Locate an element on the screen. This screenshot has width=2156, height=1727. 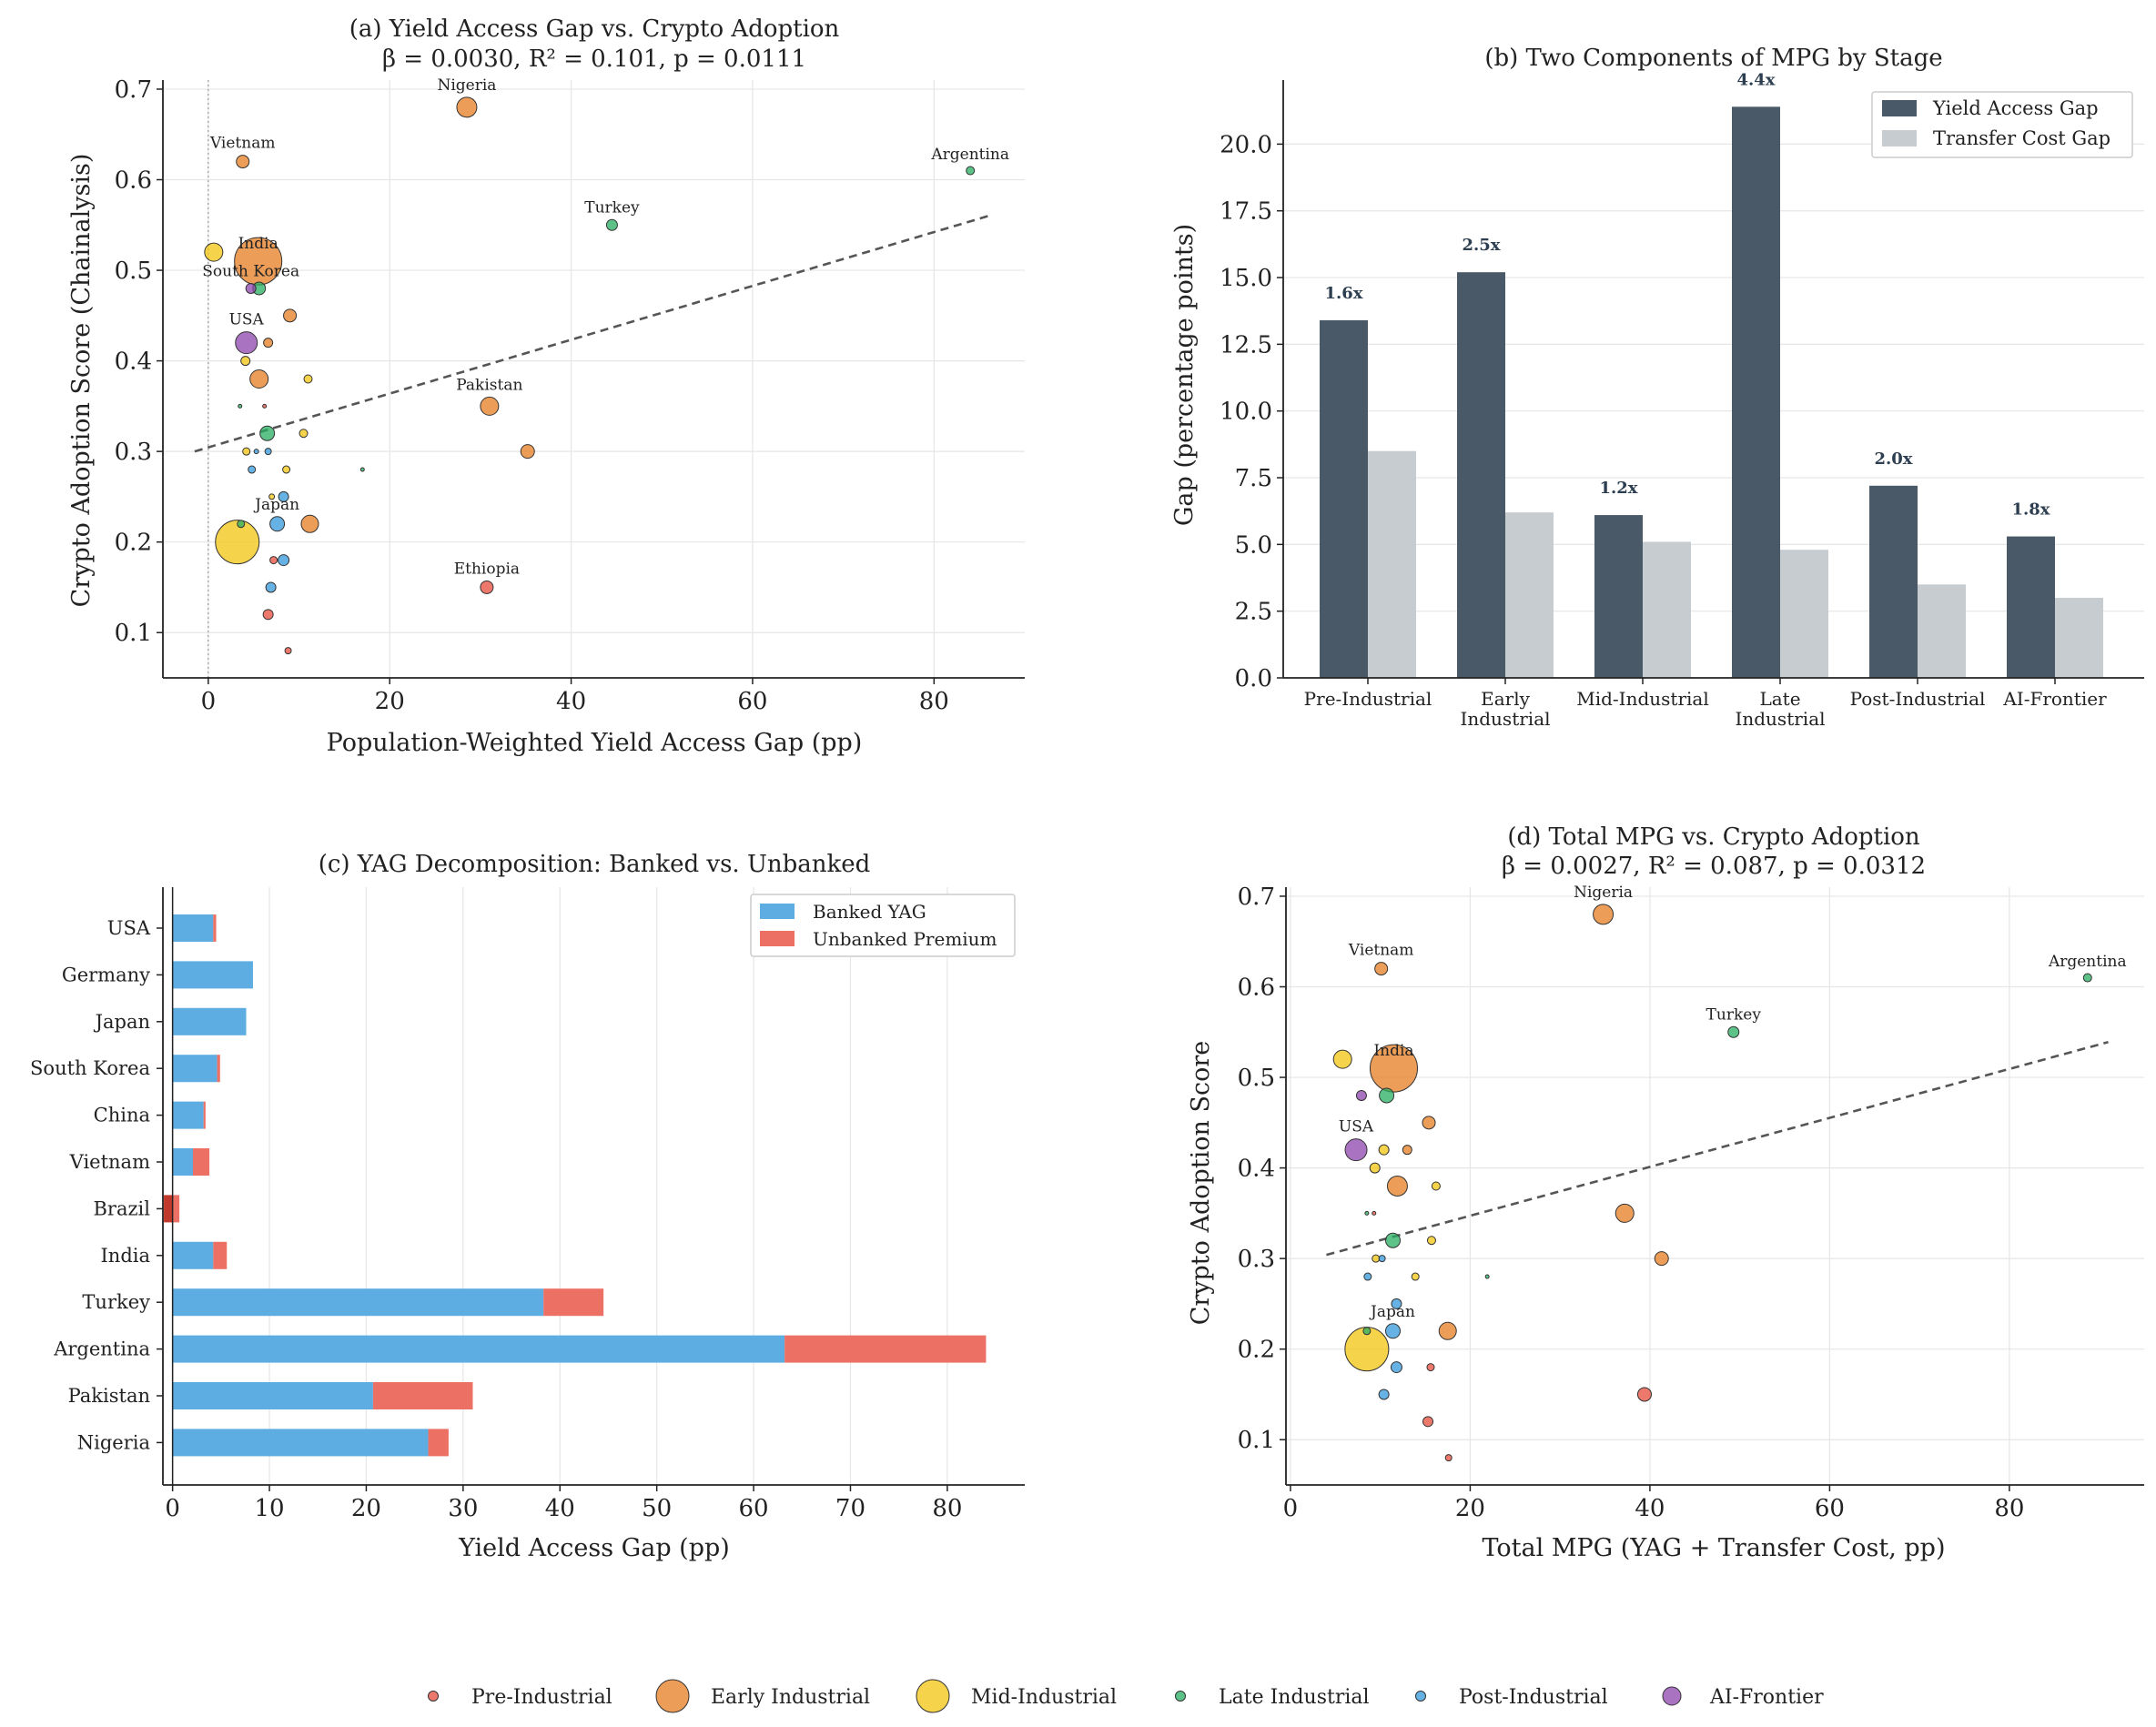
bar-unbanked-premium-nigeria is located at coordinates (439, 1443).